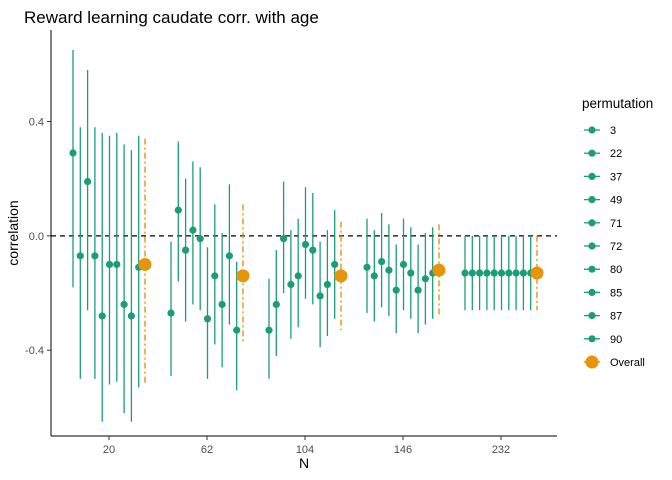  Describe the element at coordinates (304, 463) in the screenshot. I see `x-axis-title: N` at that location.